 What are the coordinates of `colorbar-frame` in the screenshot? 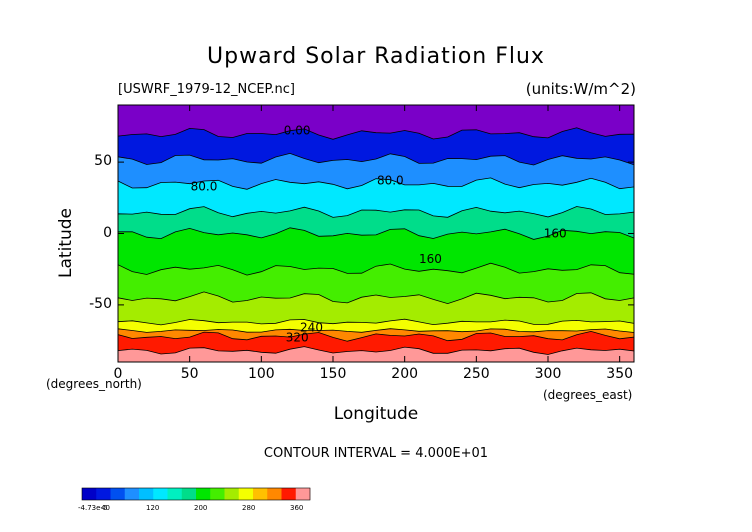 It's located at (196, 494).